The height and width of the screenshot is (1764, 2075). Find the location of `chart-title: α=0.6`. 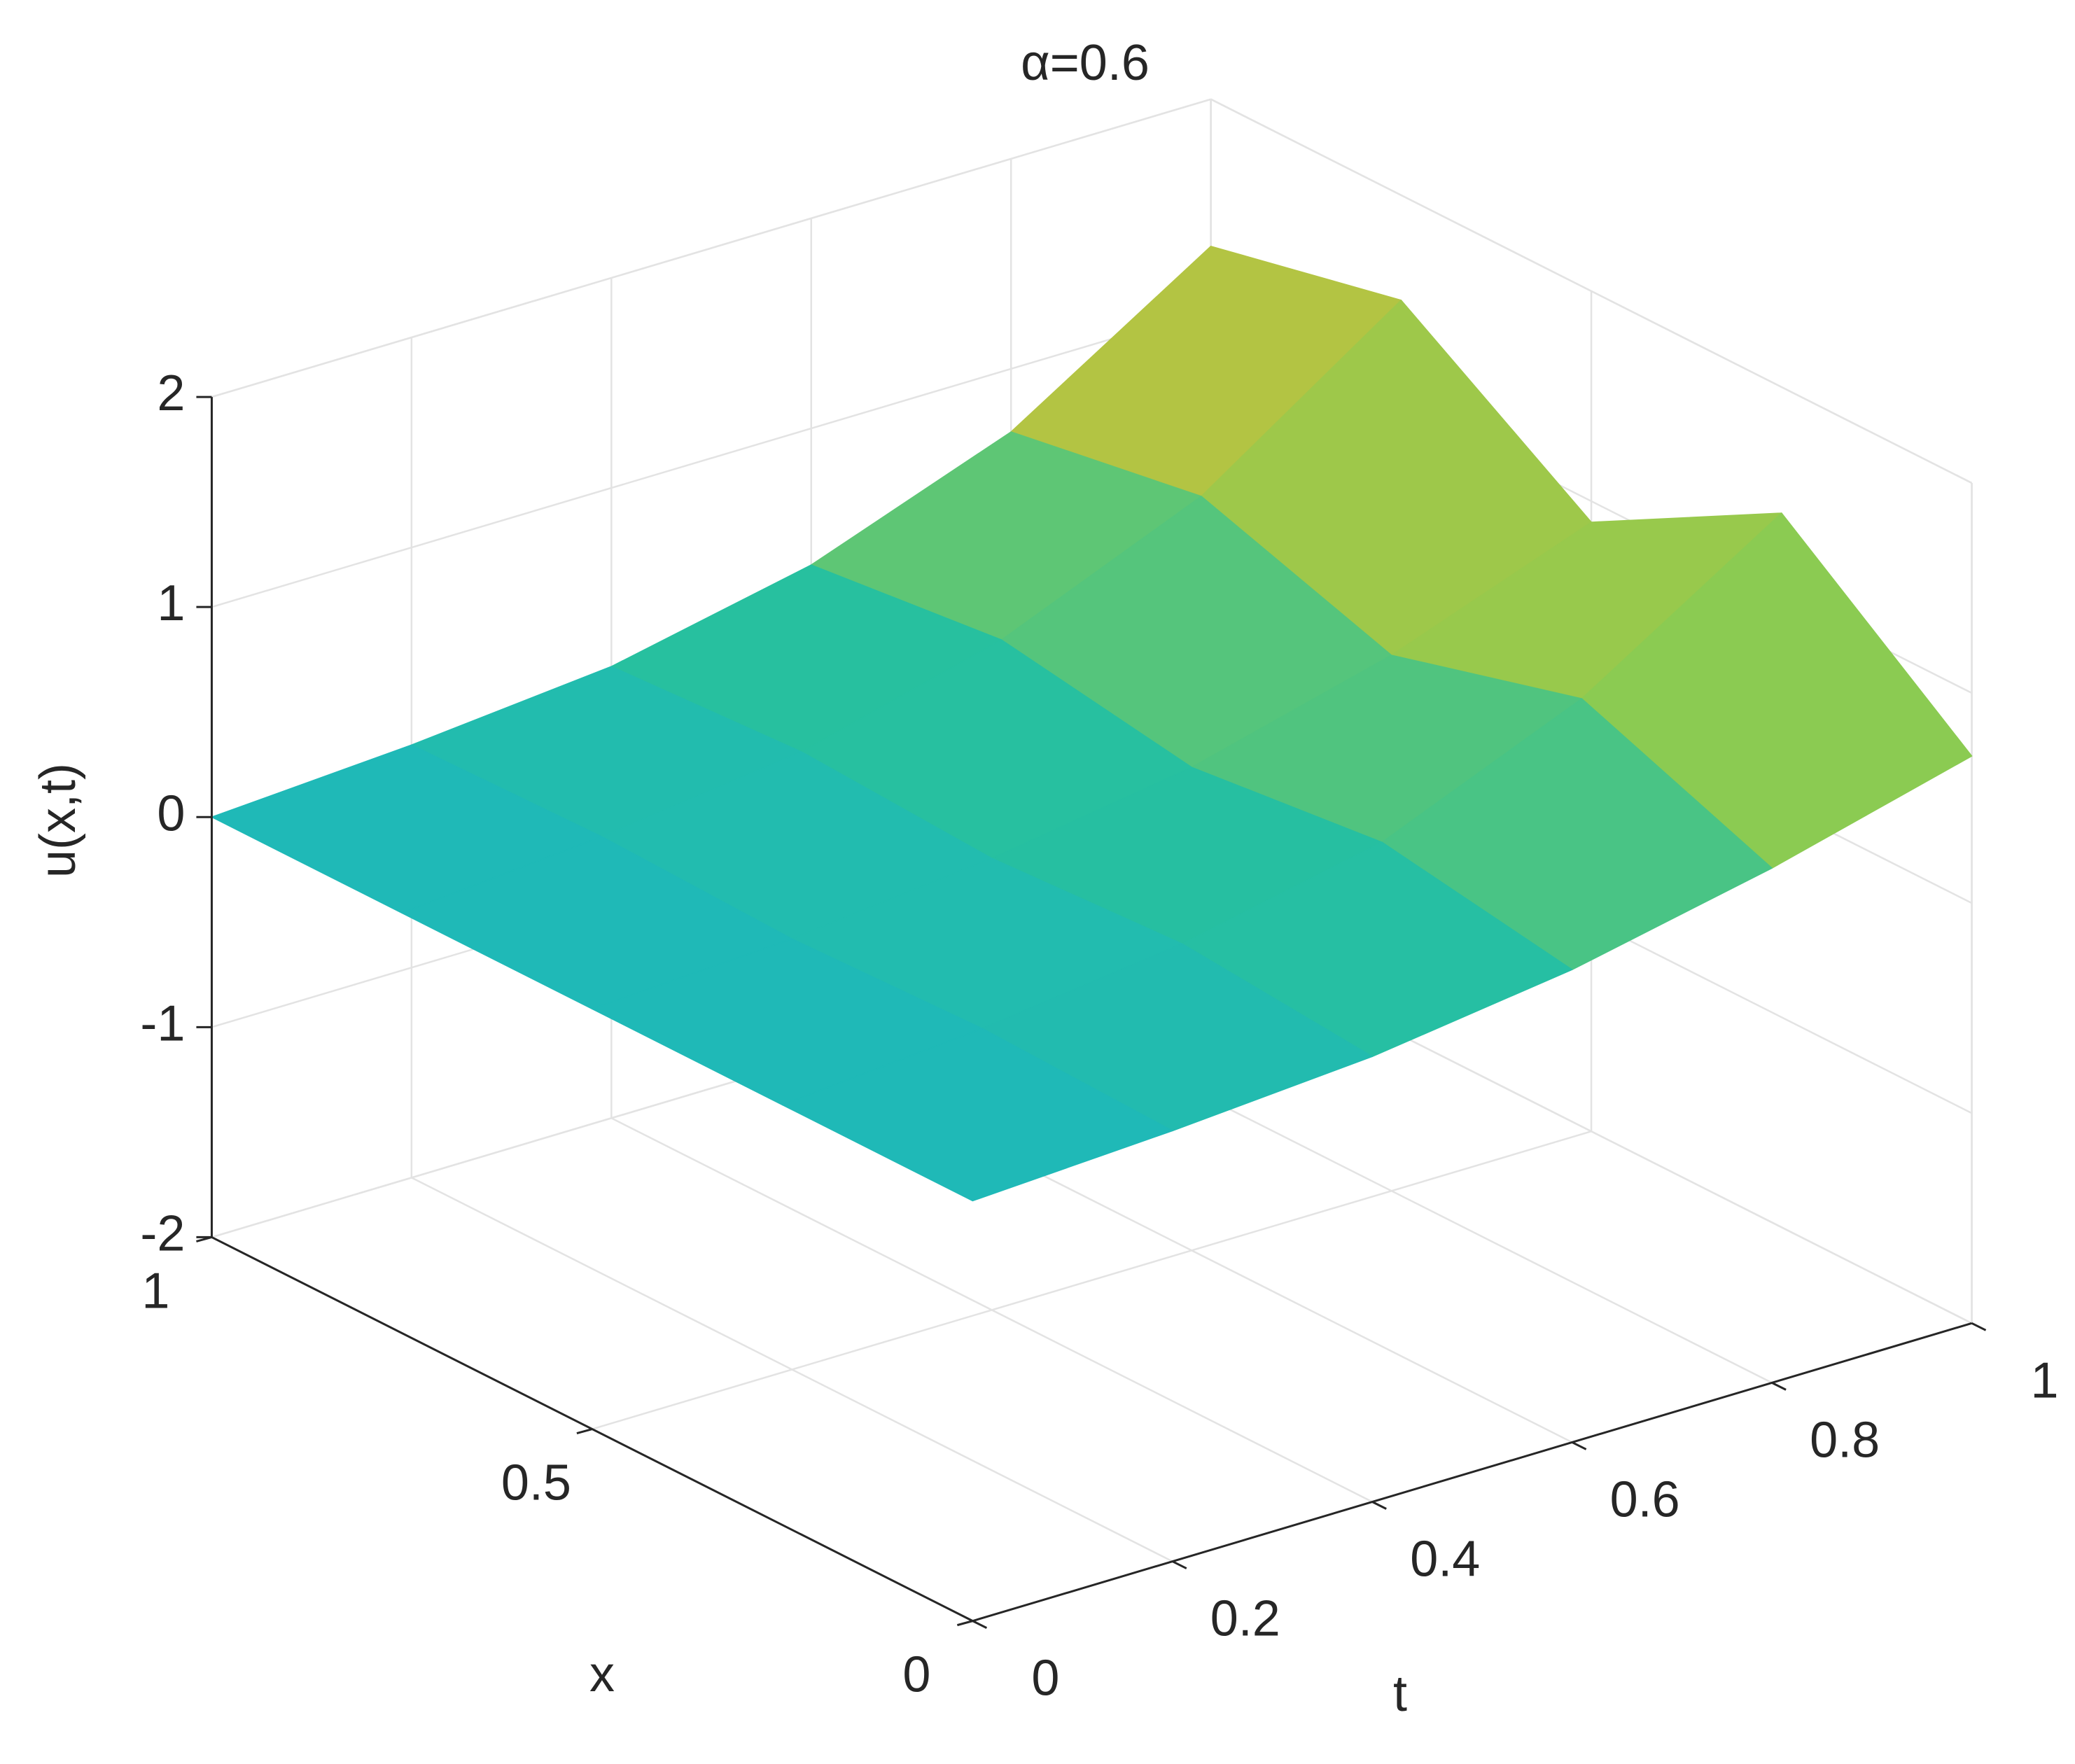

chart-title: α=0.6 is located at coordinates (1085, 63).